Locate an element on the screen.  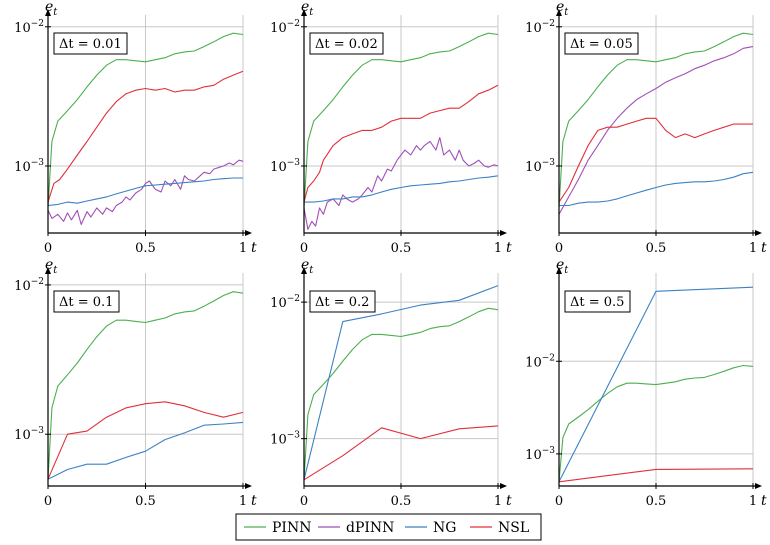
delta-t-annotation: Δt = 0.05 is located at coordinates (601, 43).